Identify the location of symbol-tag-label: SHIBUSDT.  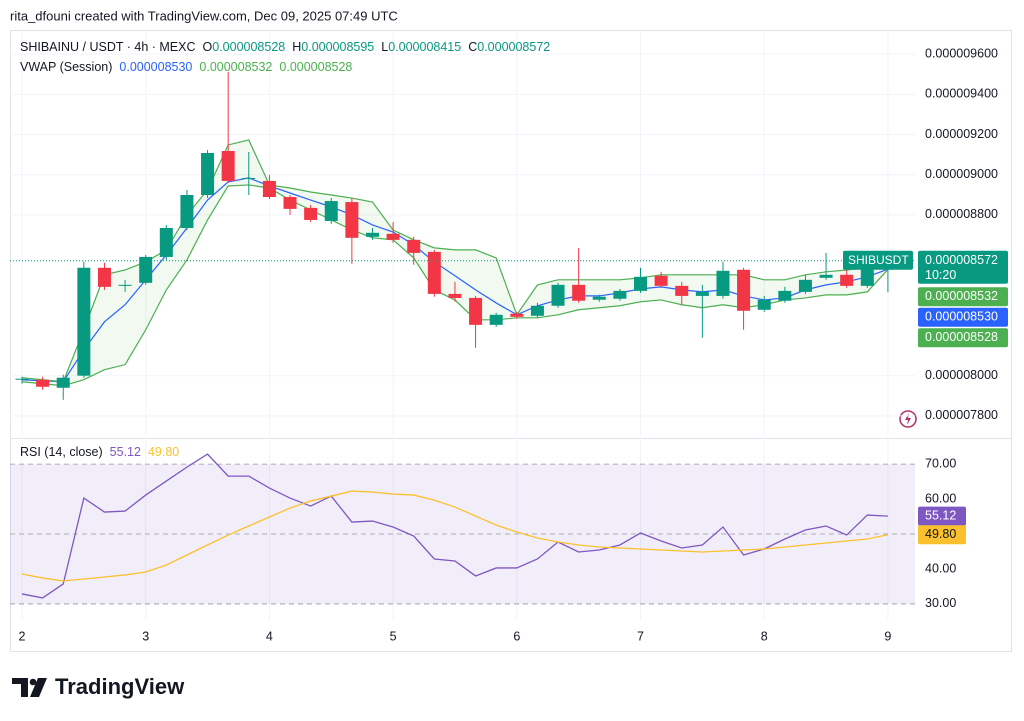
(878, 260).